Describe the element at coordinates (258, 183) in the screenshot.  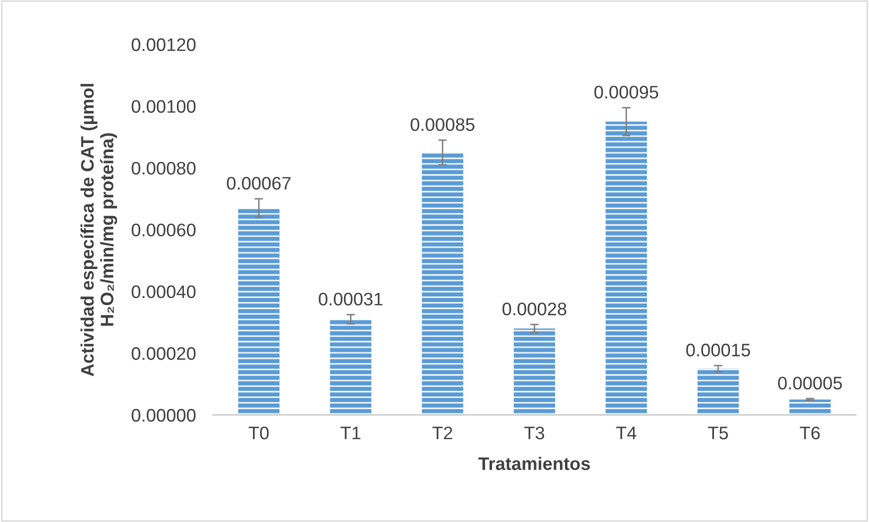
I see `data-label: 0.00067` at that location.